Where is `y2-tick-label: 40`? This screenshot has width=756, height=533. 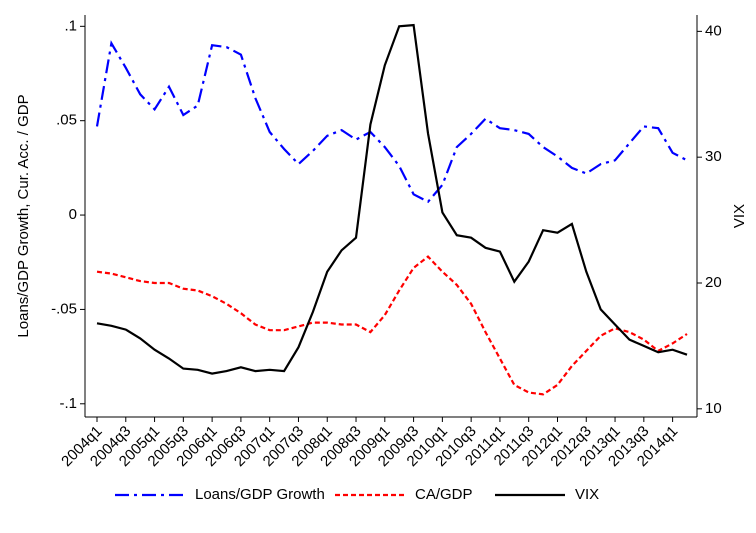
y2-tick-label: 40 is located at coordinates (713, 30).